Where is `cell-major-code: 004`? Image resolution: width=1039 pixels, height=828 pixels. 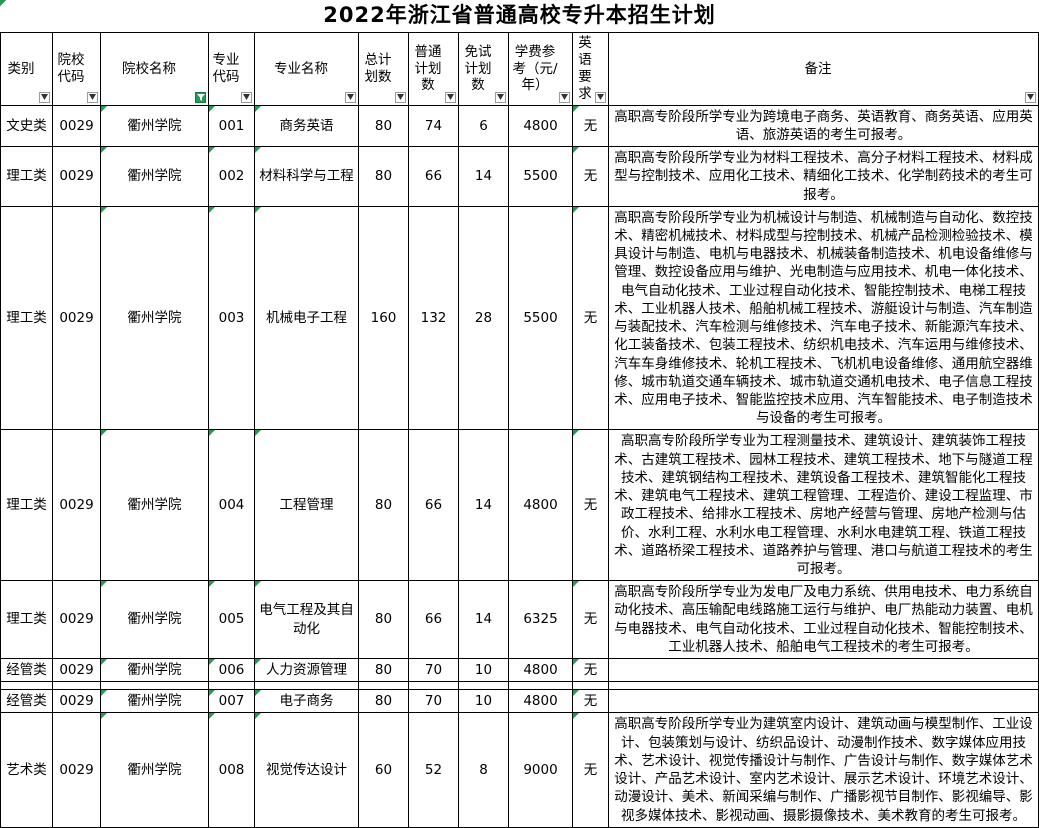 cell-major-code: 004 is located at coordinates (231, 505).